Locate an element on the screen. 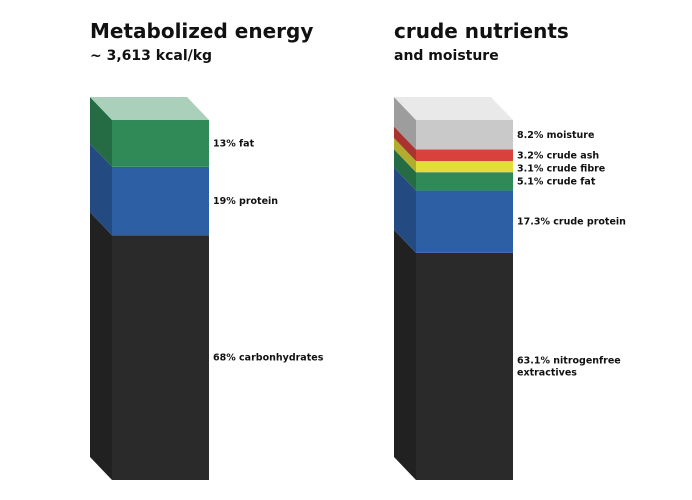 This screenshot has height=500, width=692. segment-label-crude-fat: 5.1% crude fat is located at coordinates (556, 181).